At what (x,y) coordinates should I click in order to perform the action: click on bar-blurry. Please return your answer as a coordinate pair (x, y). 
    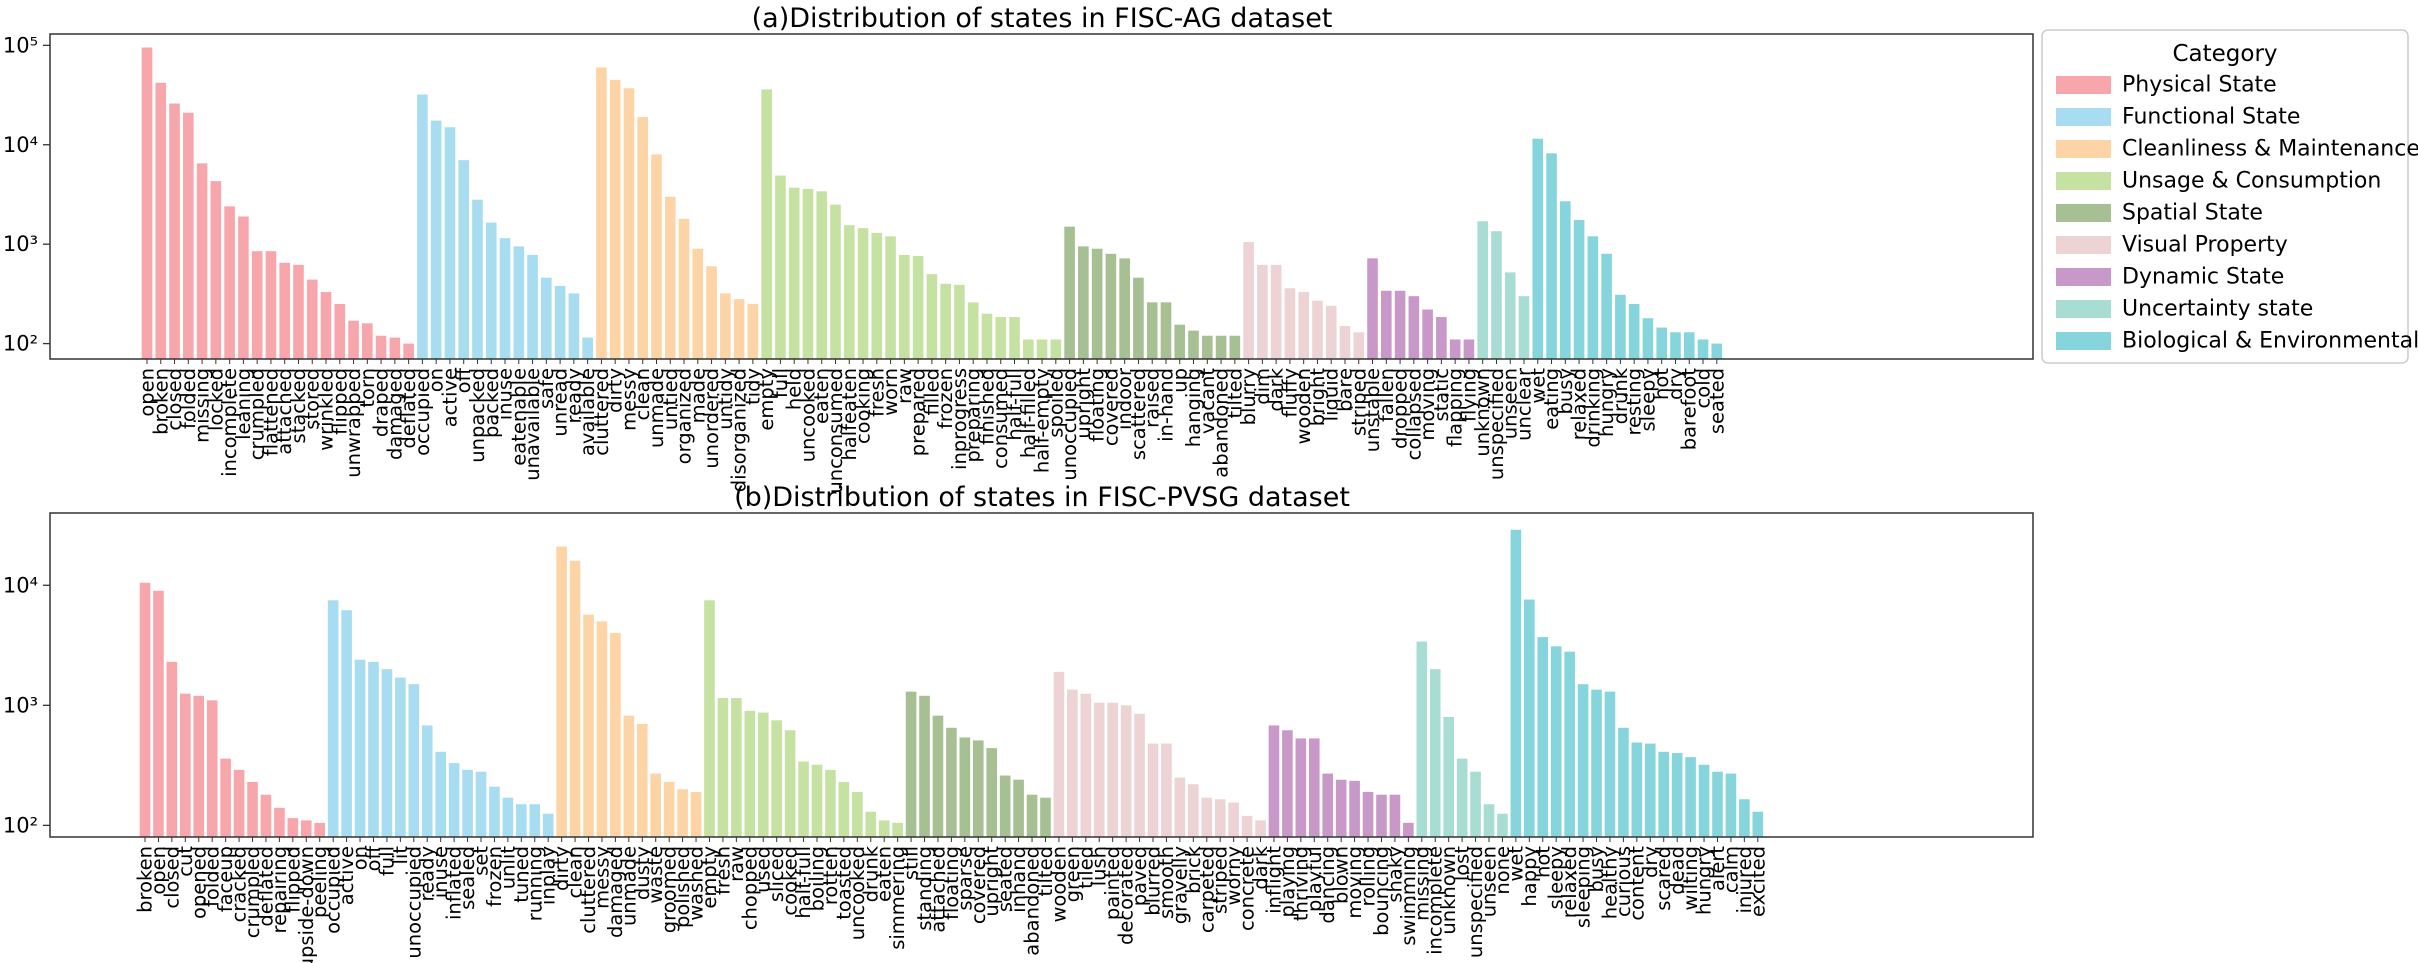
    Looking at the image, I should click on (1248, 300).